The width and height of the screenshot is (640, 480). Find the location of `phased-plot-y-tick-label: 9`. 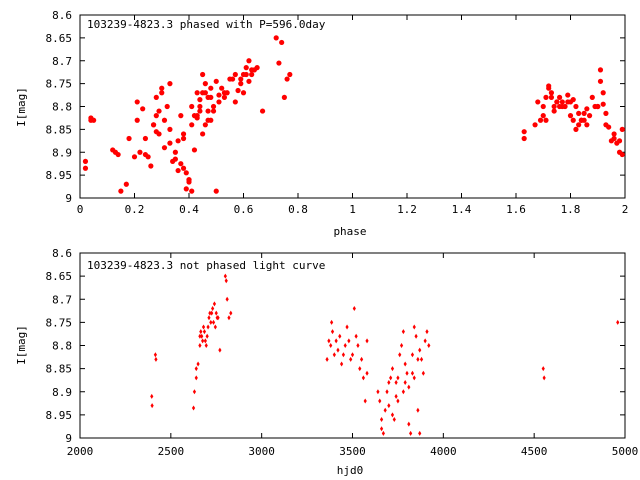

phased-plot-y-tick-label: 9 is located at coordinates (68, 198).